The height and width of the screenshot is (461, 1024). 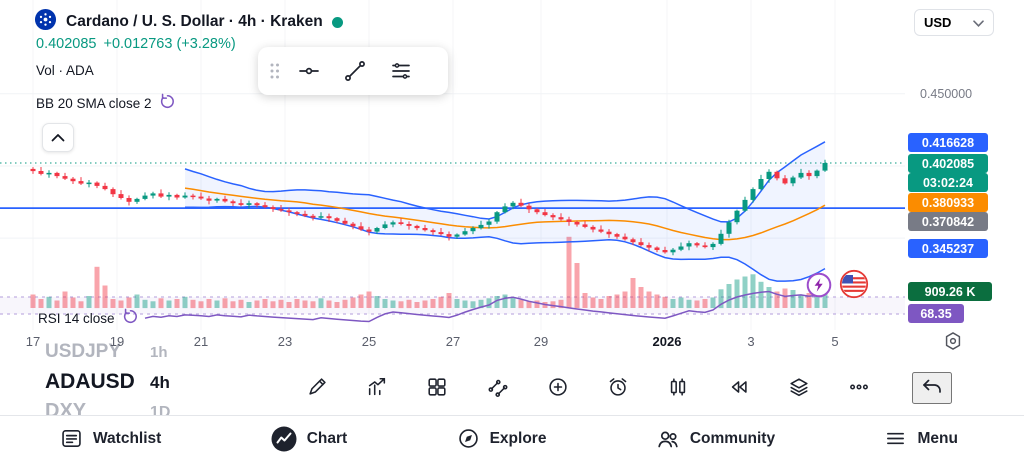 What do you see at coordinates (76, 318) in the screenshot?
I see `rsi-indicator-label: RSI 14 close` at bounding box center [76, 318].